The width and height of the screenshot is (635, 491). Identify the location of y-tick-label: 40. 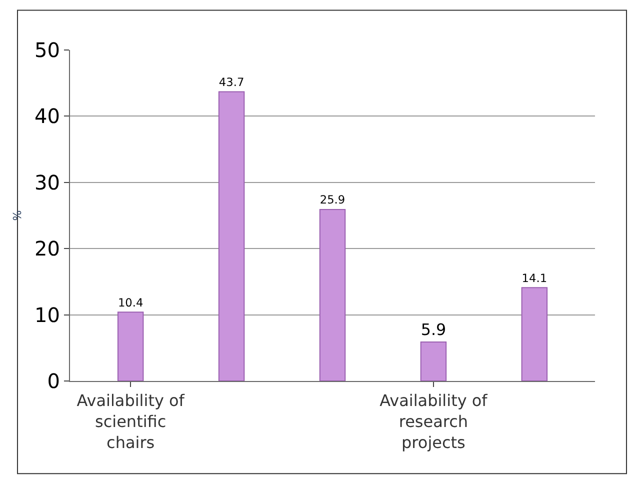
(47, 116).